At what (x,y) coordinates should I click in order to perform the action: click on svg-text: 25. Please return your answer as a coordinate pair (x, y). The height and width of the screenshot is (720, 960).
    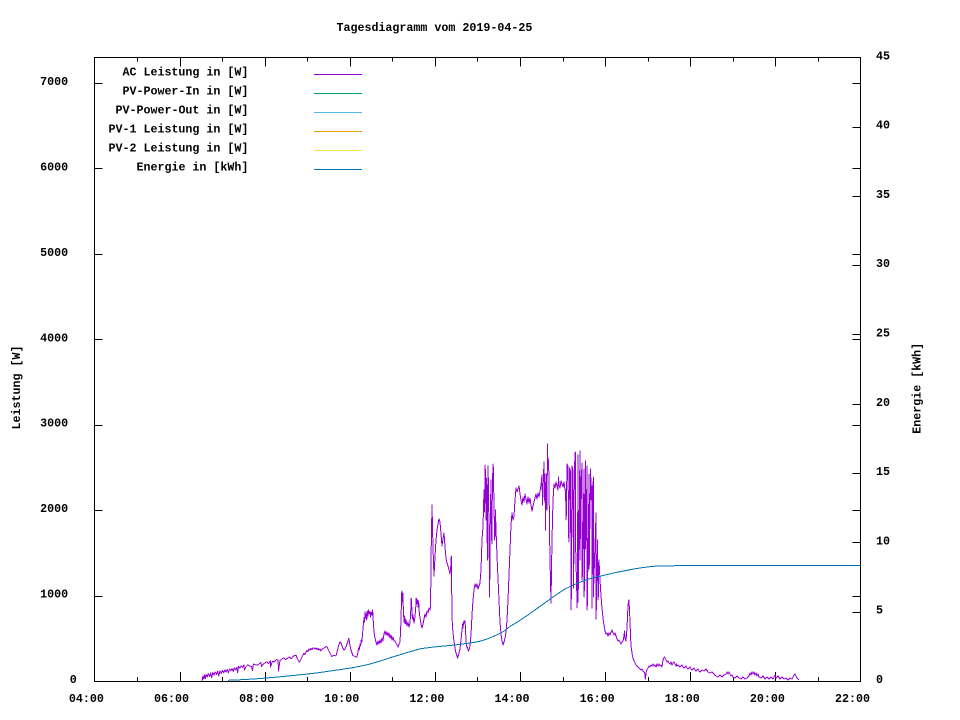
    Looking at the image, I should click on (883, 333).